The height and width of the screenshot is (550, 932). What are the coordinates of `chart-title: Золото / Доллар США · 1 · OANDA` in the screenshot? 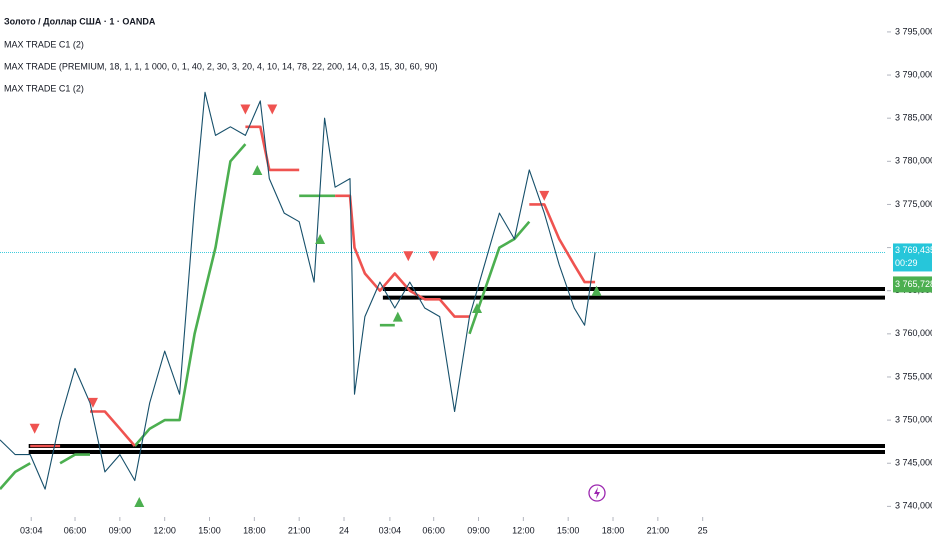 It's located at (80, 21).